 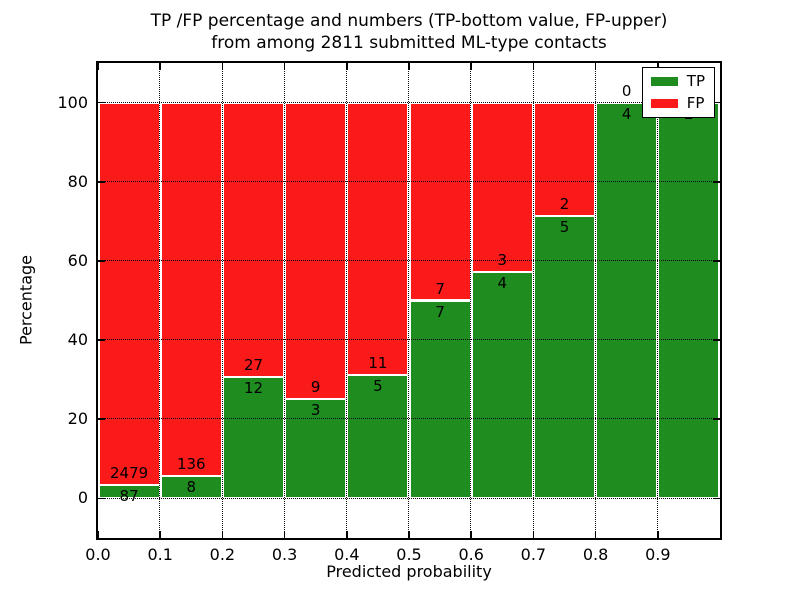 I want to click on x-tick-label: 0.1, so click(x=160, y=554).